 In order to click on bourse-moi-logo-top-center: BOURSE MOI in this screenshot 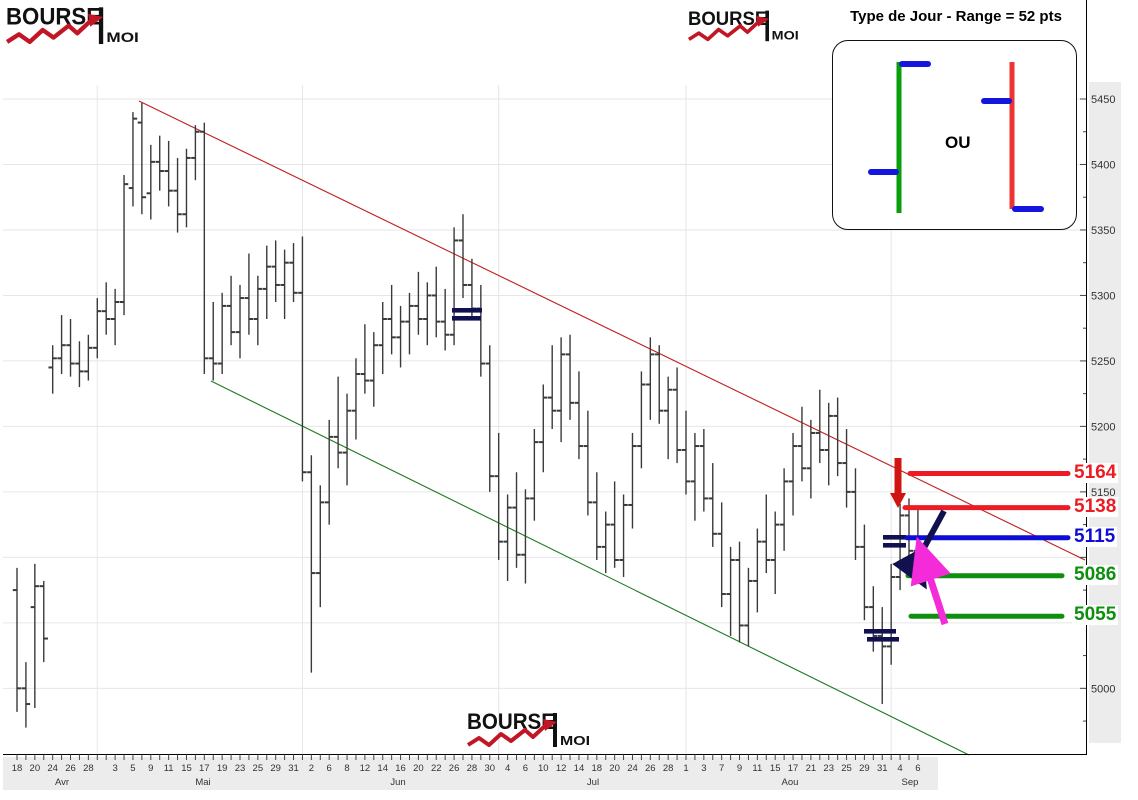, I will do `click(743, 28)`.